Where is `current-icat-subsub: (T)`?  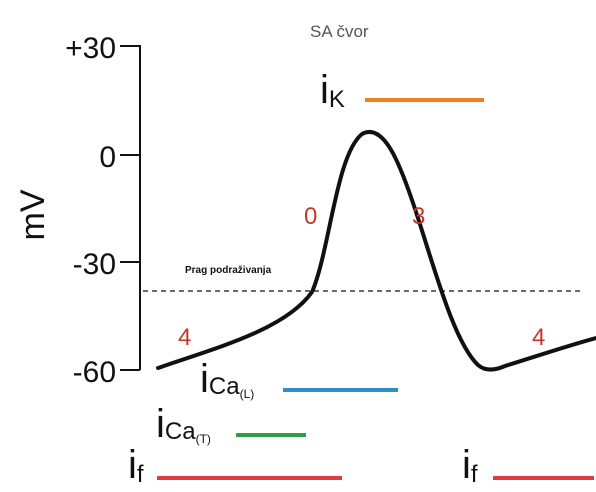 current-icat-subsub: (T) is located at coordinates (203, 439).